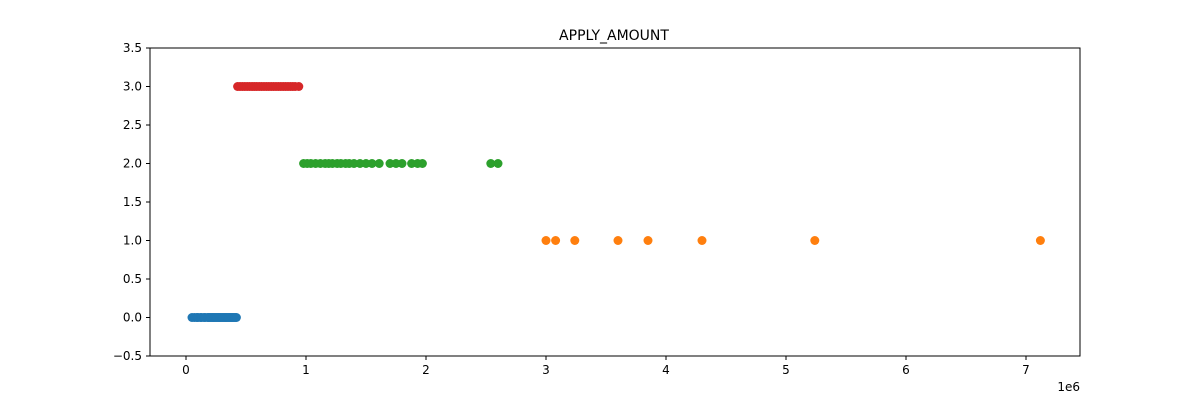 Image resolution: width=1200 pixels, height=400 pixels. I want to click on y-axis: −0.5 0.0 0.5 1.0 1.5 2.0 2.5 3.0 3.5, so click(131, 202).